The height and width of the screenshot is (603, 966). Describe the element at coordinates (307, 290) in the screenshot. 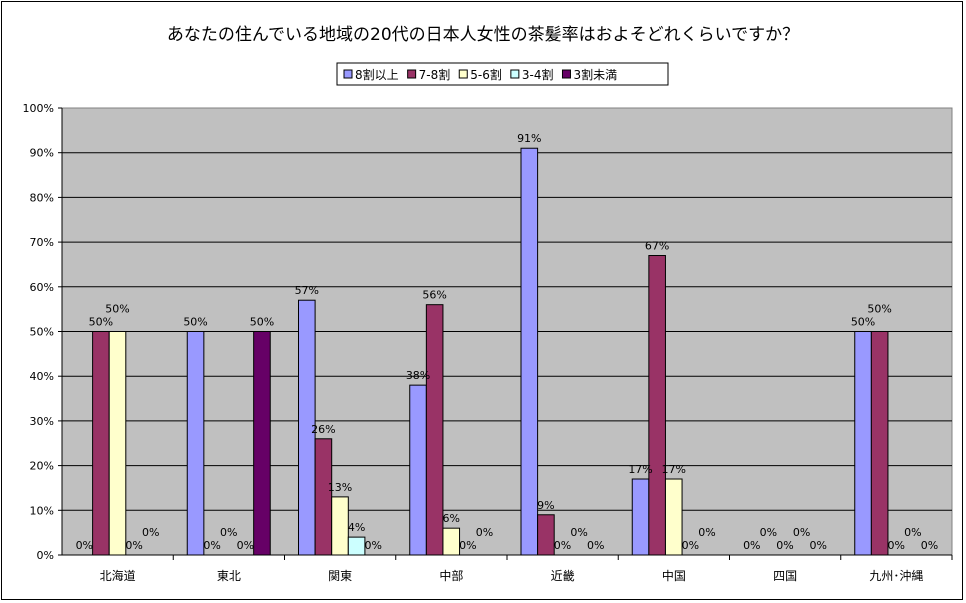

I see `data-label: 57%` at that location.